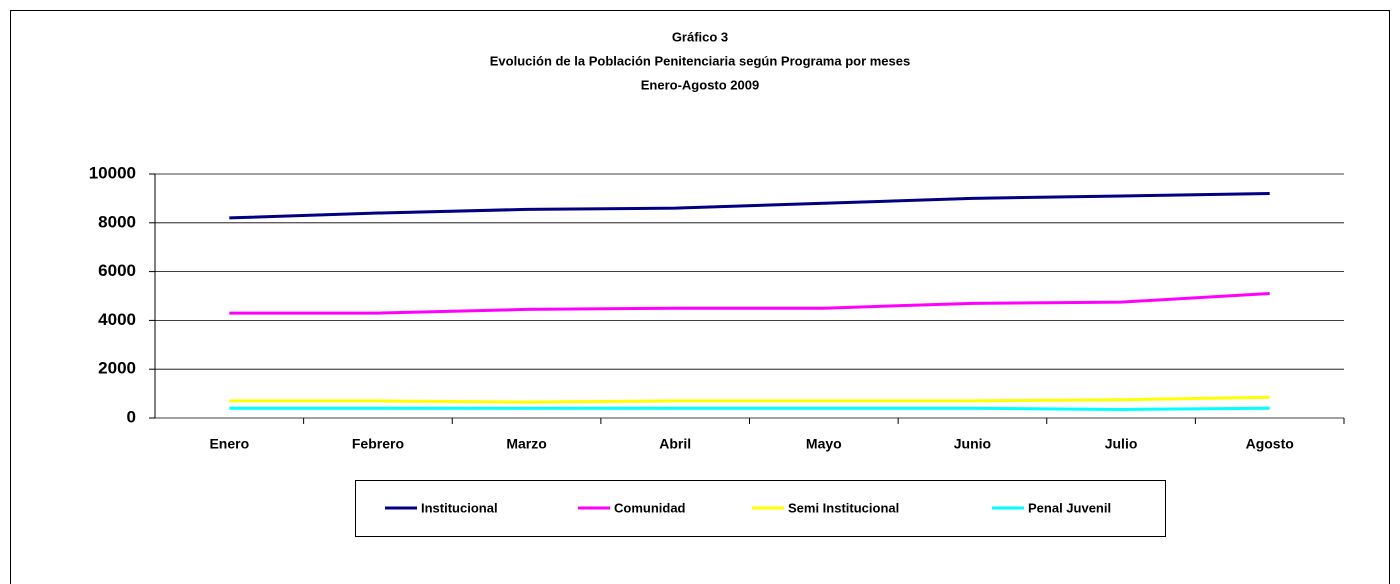 Image resolution: width=1400 pixels, height=584 pixels. What do you see at coordinates (843, 507) in the screenshot?
I see `legend-label: Semi Institucional` at bounding box center [843, 507].